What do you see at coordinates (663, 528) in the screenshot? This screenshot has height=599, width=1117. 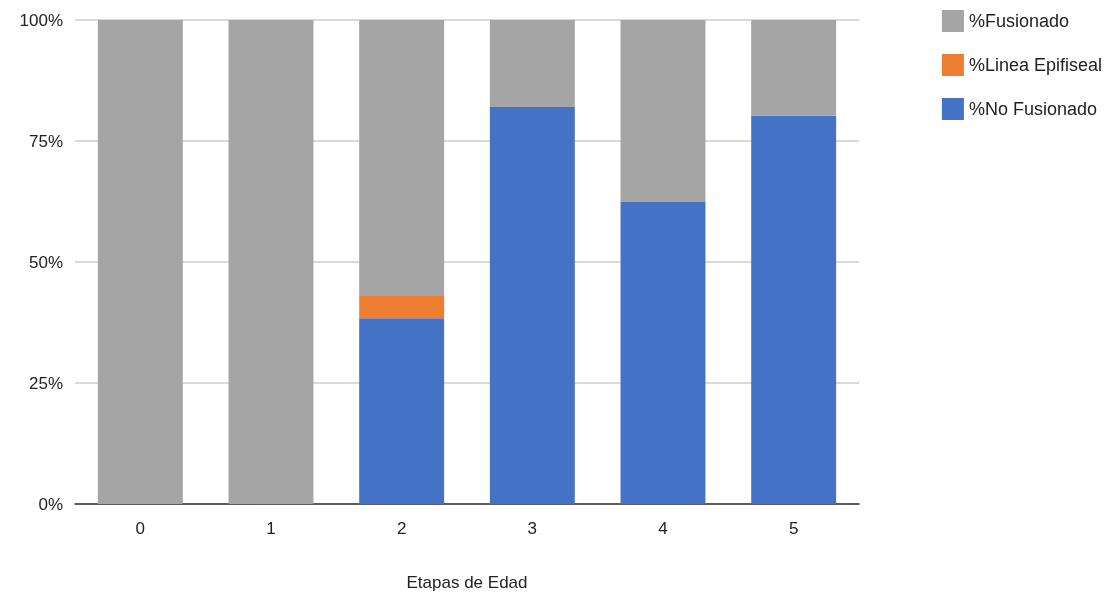 I see `x-tick-label: 4` at bounding box center [663, 528].